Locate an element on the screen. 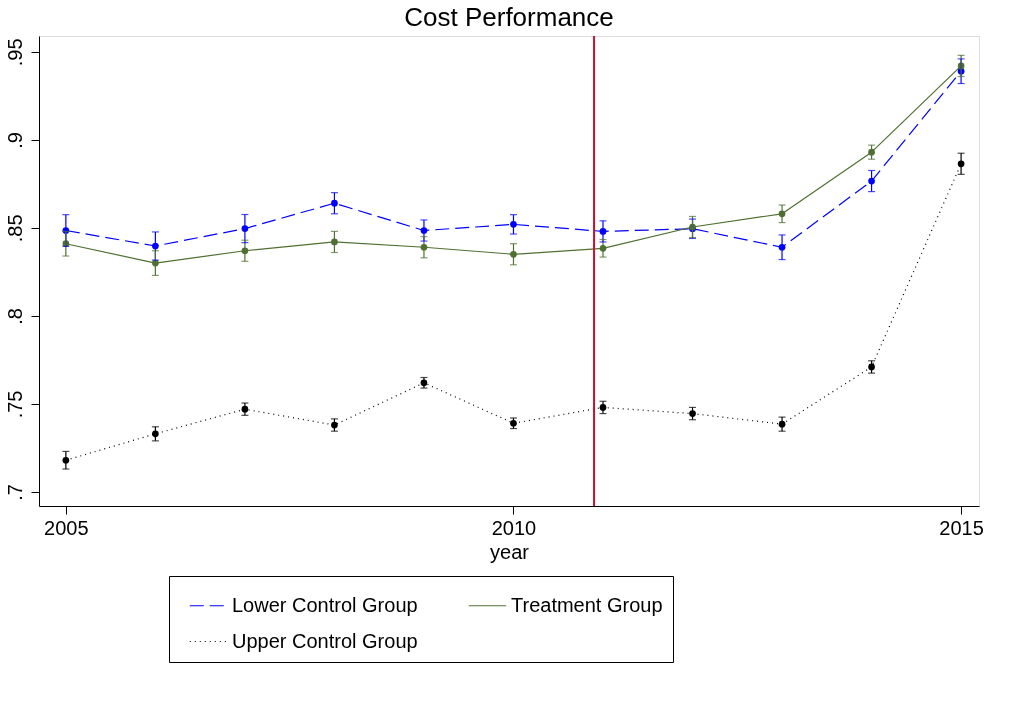 The width and height of the screenshot is (1024, 706). y-tick-label: .85 is located at coordinates (14, 228).